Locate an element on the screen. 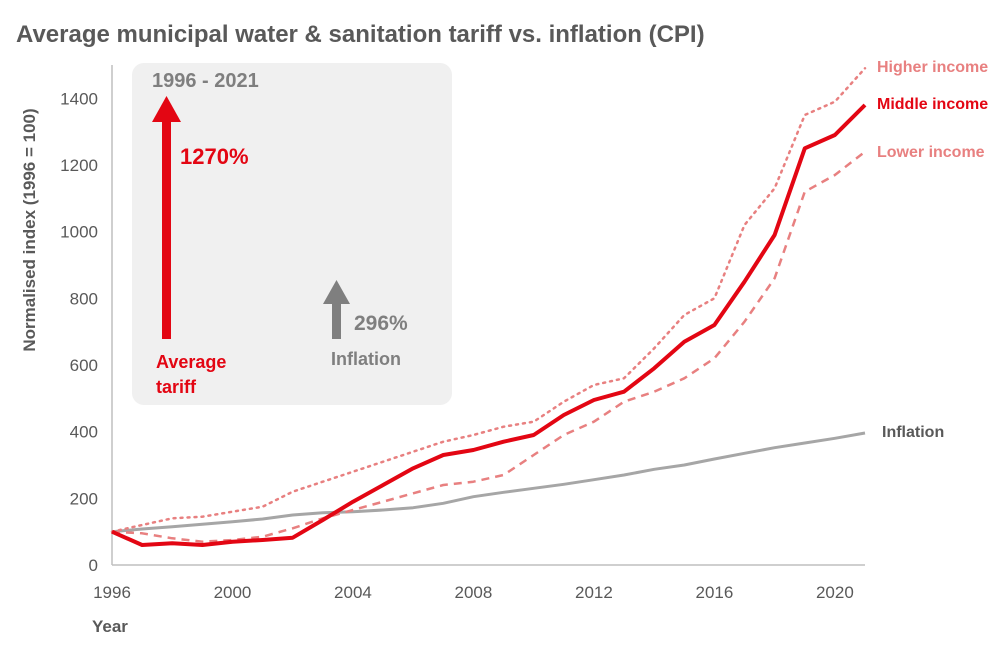  inset-period: 1996 - 2021 is located at coordinates (205, 81).